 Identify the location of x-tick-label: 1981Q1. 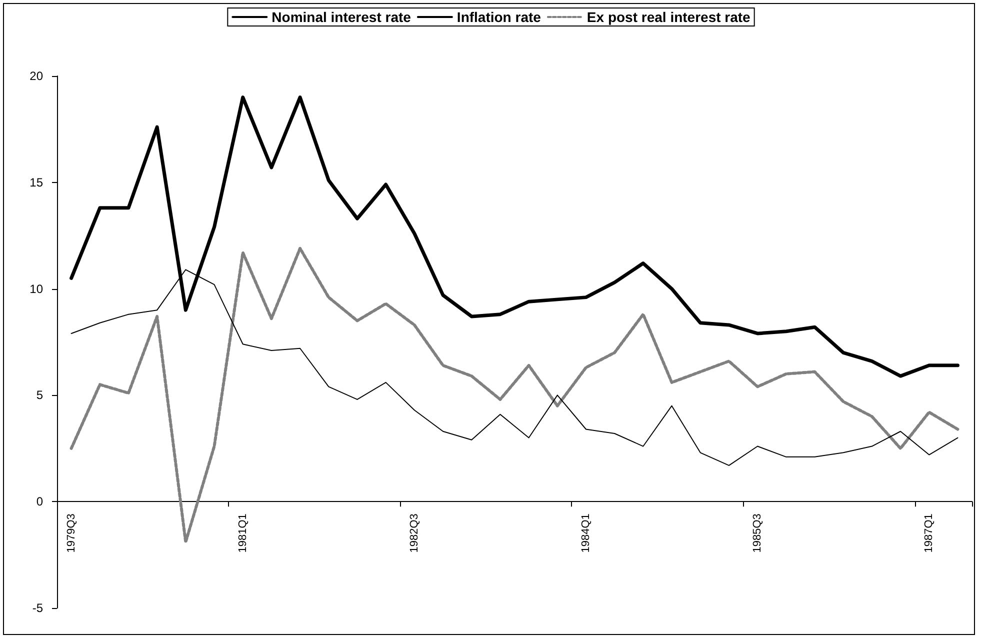
(242, 533).